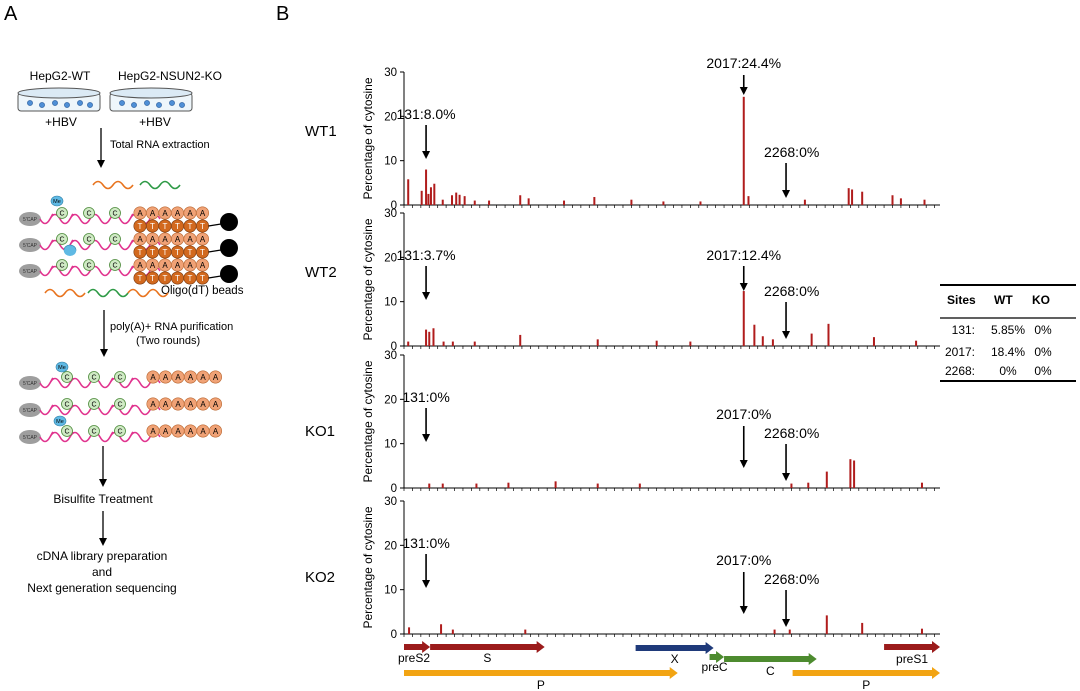  I want to click on annotation-label: 131:3.7%, so click(425, 255).